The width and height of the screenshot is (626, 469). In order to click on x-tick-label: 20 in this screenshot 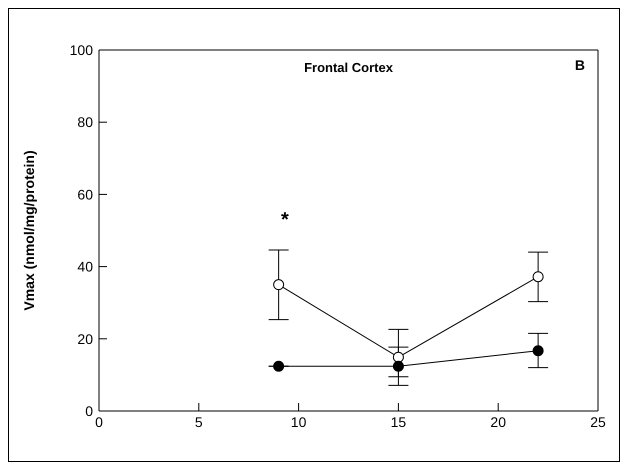, I will do `click(498, 422)`.